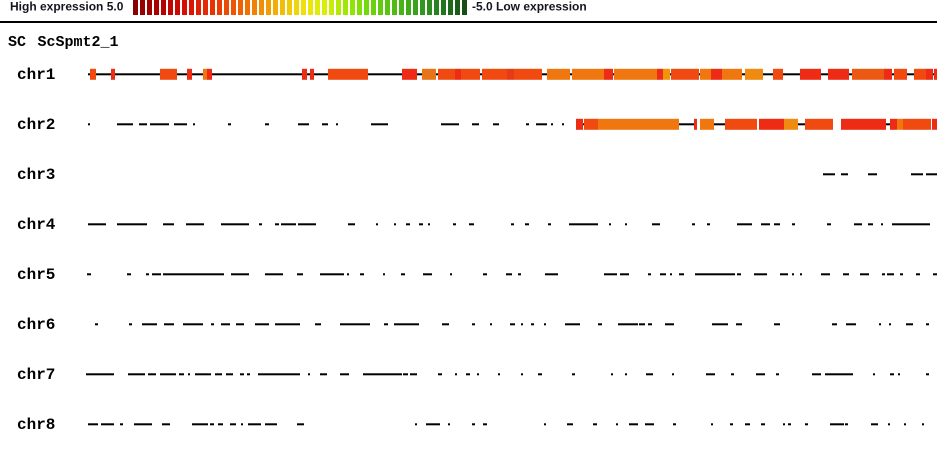 This screenshot has height=457, width=937. What do you see at coordinates (36, 225) in the screenshot?
I see `svg-text: chr4` at bounding box center [36, 225].